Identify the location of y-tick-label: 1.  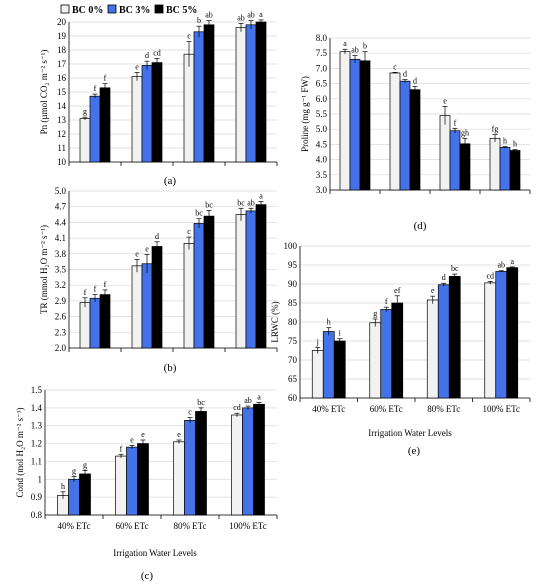
(40, 479).